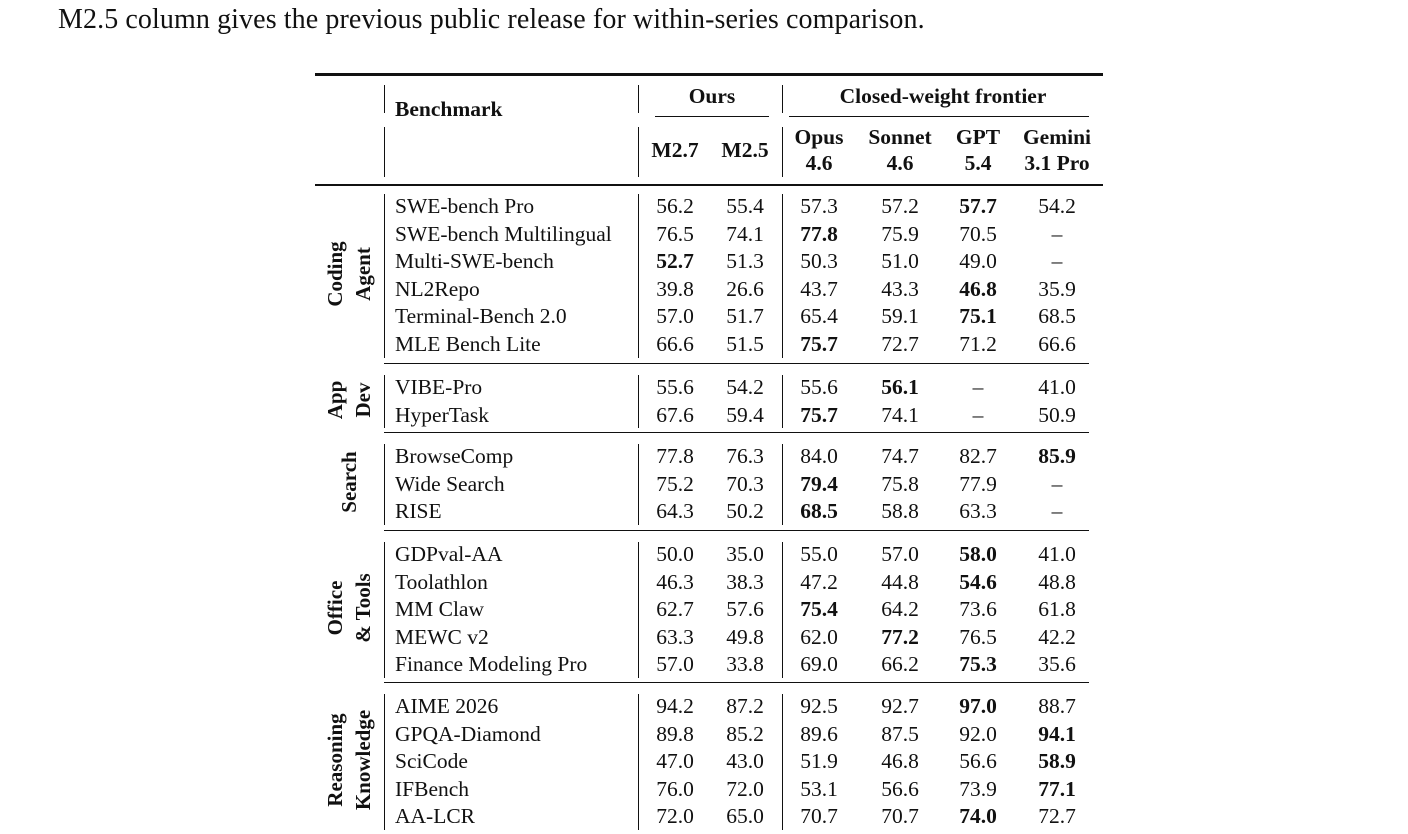 The height and width of the screenshot is (834, 1408). I want to click on score-cell: 47.2, so click(819, 581).